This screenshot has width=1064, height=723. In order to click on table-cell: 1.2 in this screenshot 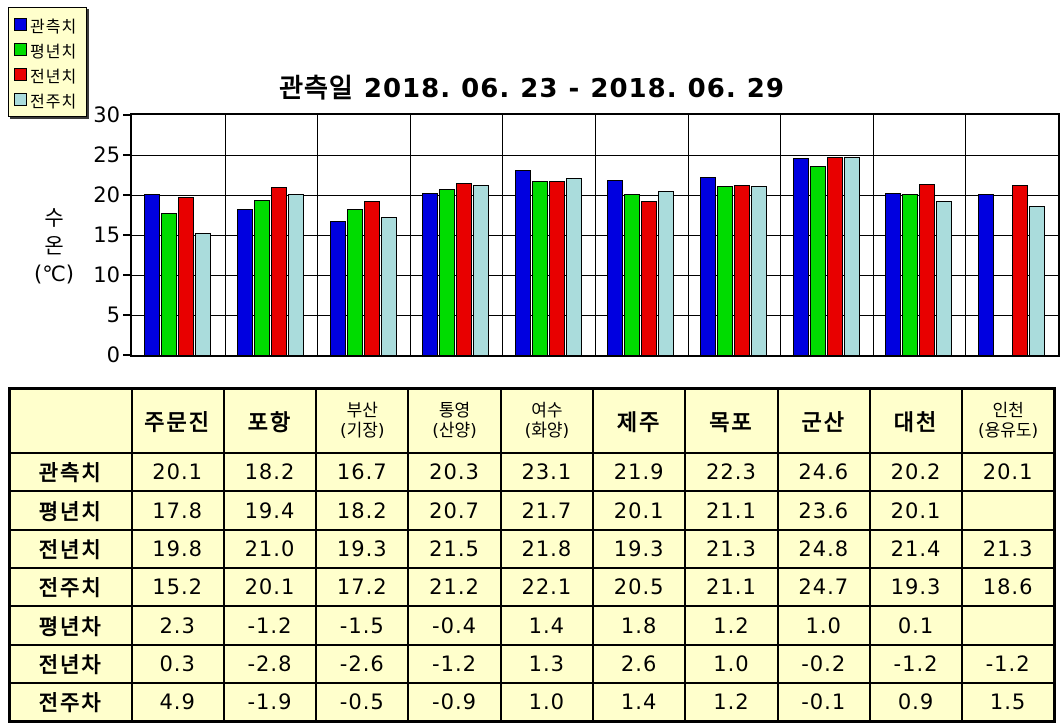, I will do `click(731, 702)`.